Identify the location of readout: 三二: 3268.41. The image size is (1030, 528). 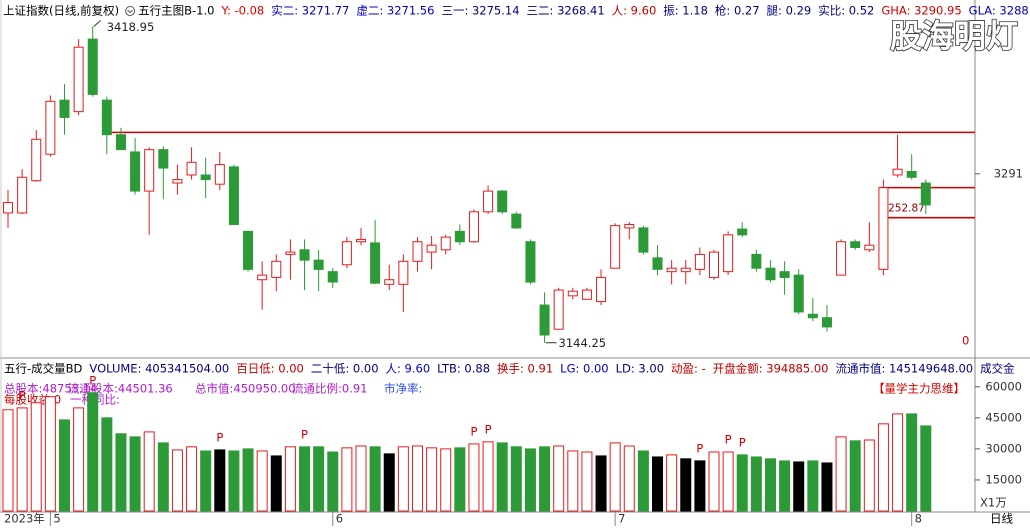
(566, 11).